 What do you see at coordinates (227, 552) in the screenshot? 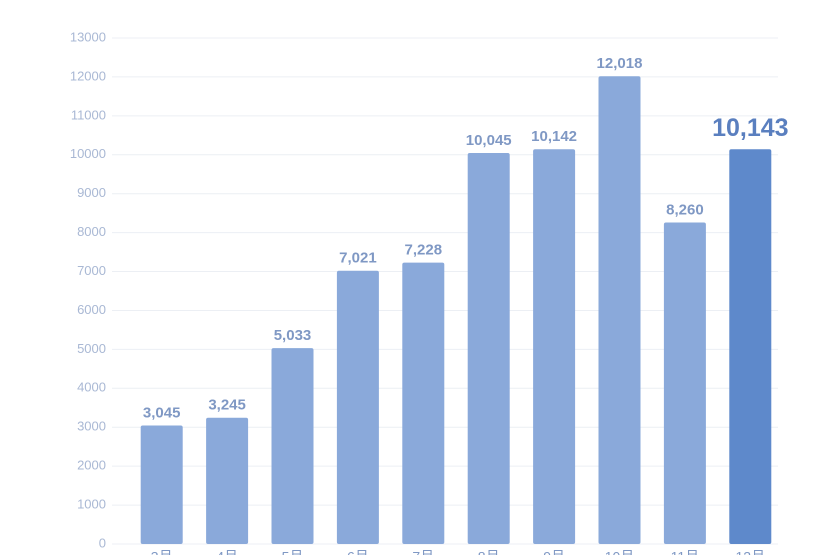
I see `x-tick-label: 4月` at bounding box center [227, 552].